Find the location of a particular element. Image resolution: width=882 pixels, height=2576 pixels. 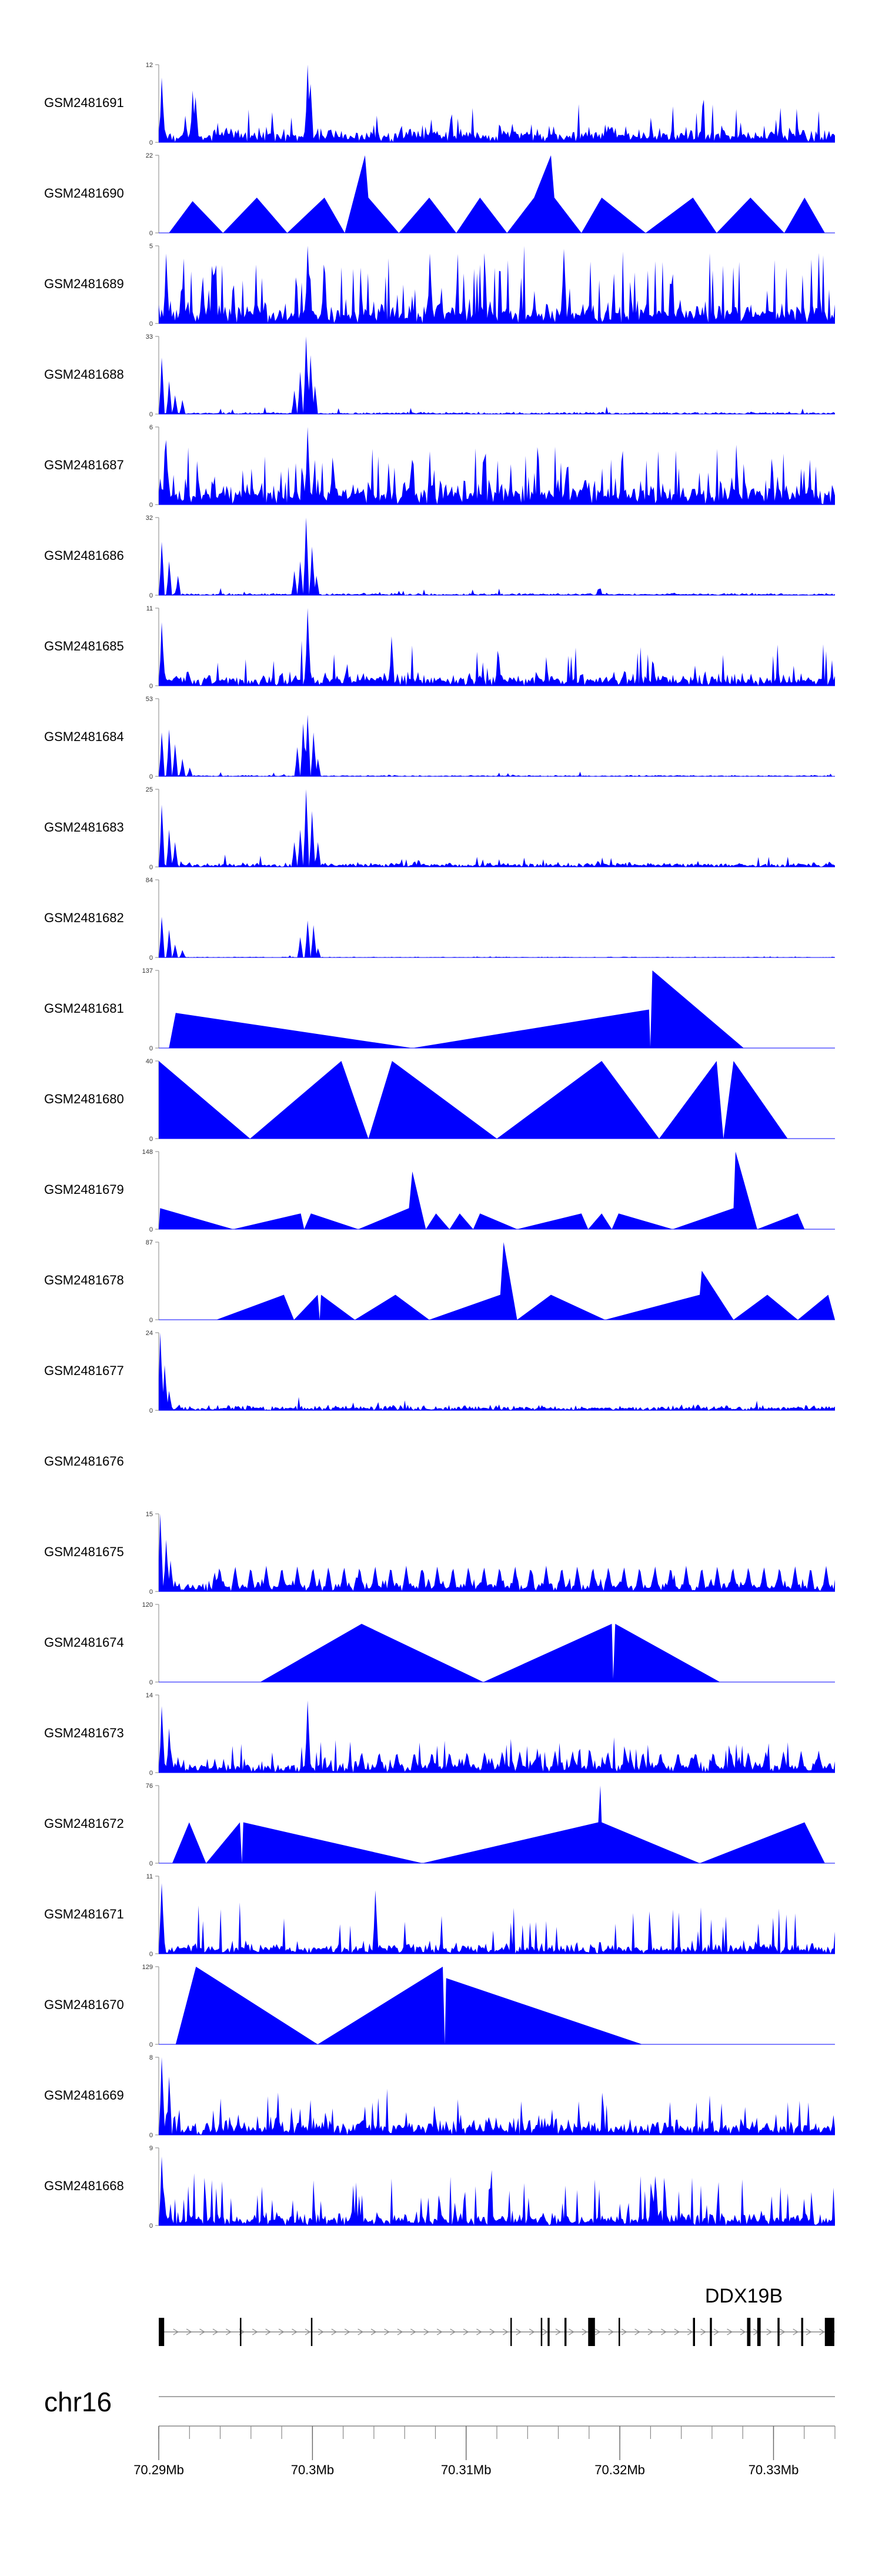

track-label: GSM2481669 is located at coordinates (84, 2095).